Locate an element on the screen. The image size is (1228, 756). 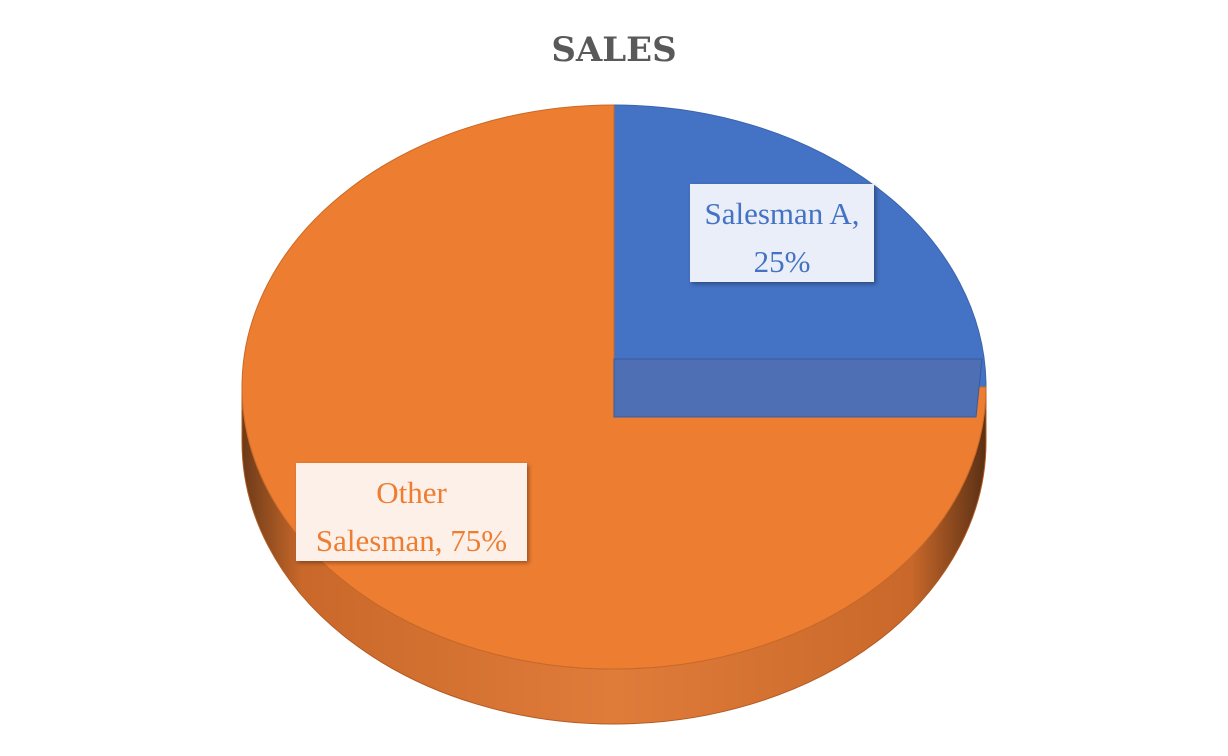
data-label-other-salesman: Other Salesman, 75% is located at coordinates (411, 512).